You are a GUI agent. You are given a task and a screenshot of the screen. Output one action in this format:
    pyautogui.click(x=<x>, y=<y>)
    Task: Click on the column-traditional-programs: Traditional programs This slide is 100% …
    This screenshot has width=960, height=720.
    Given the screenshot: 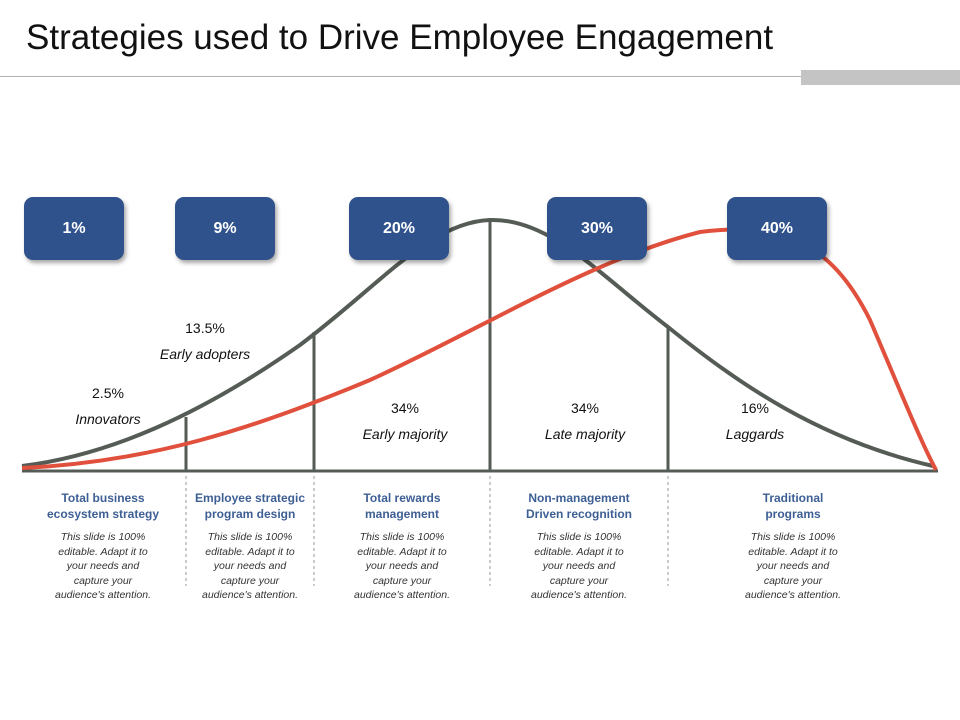 What is the action you would take?
    pyautogui.click(x=793, y=546)
    